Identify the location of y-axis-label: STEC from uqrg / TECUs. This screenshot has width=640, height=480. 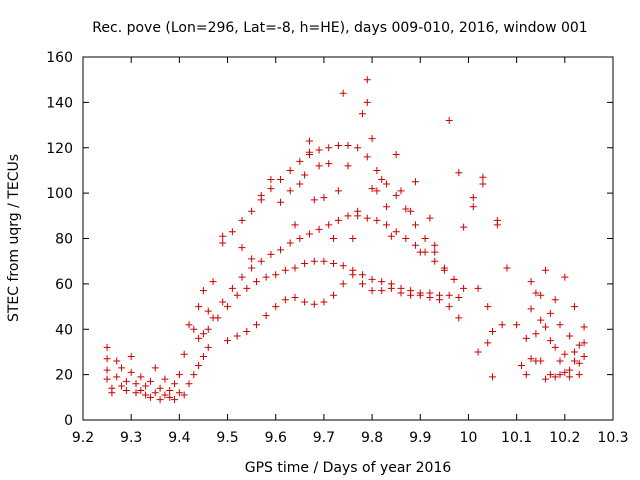
(14, 238).